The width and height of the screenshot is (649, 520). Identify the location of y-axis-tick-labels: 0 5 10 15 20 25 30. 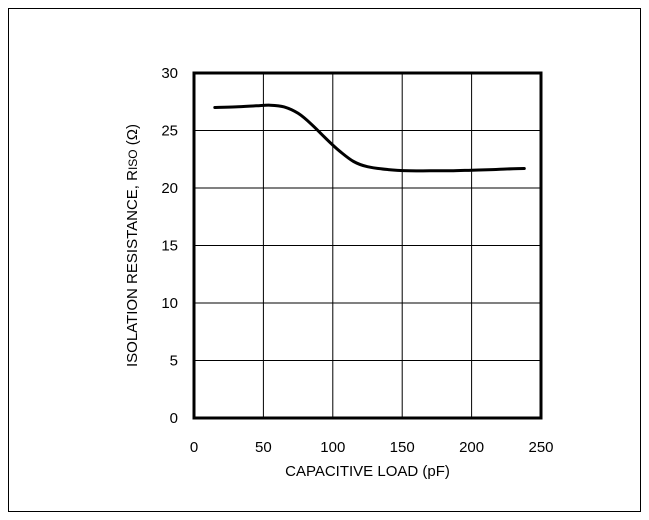
(169, 246).